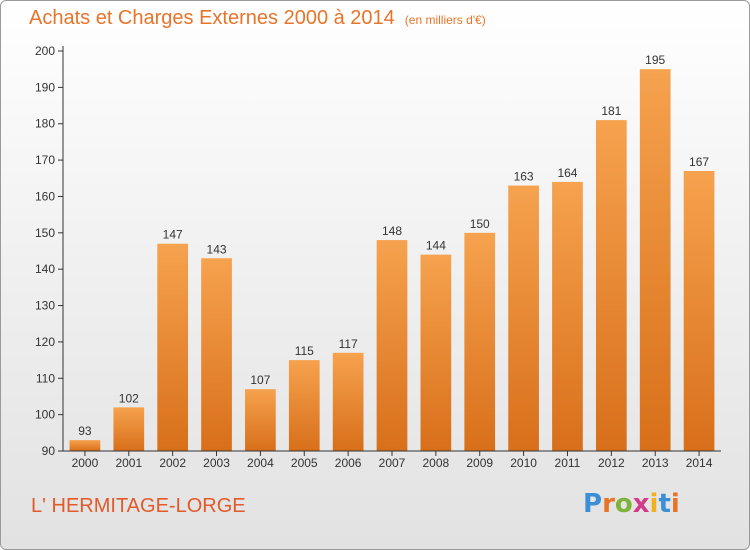  Describe the element at coordinates (608, 504) in the screenshot. I see `logo-letter: r` at that location.